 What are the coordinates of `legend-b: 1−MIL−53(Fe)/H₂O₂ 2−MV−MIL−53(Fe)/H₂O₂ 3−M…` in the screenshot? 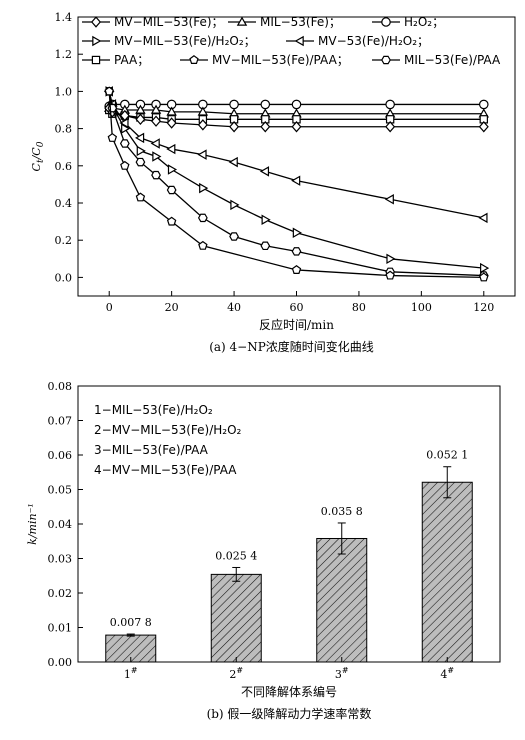 It's located at (168, 440).